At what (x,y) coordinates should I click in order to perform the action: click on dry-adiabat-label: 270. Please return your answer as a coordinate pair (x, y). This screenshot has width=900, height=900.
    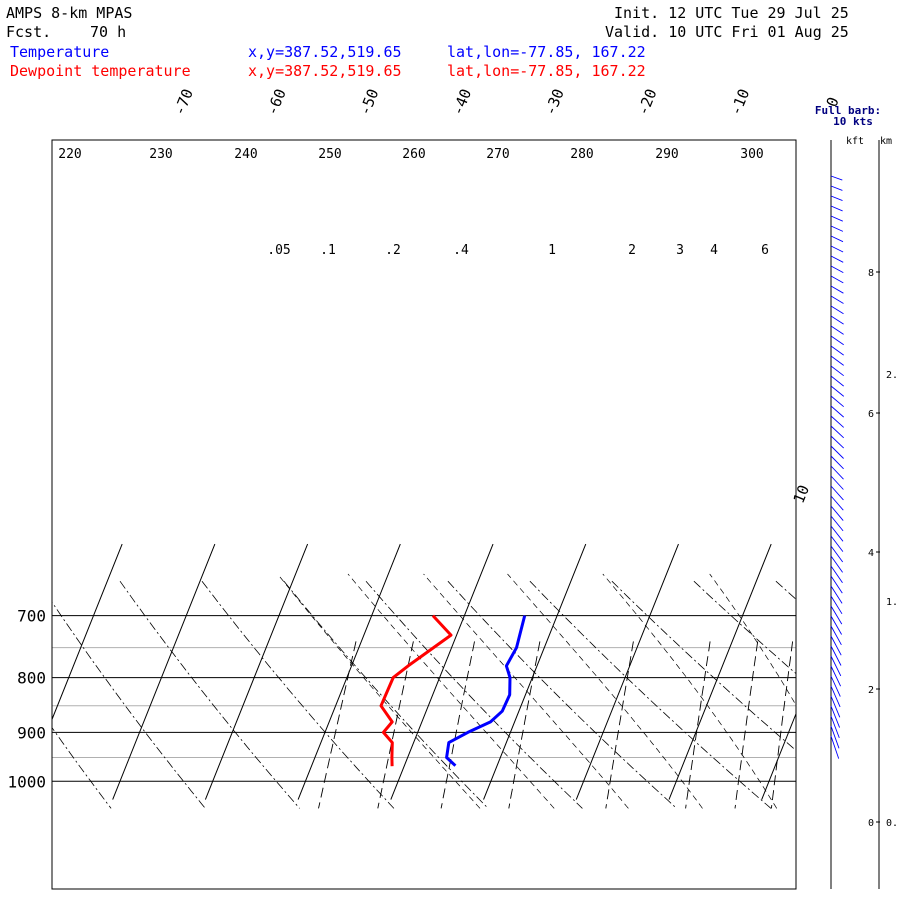
    Looking at the image, I should click on (497, 154).